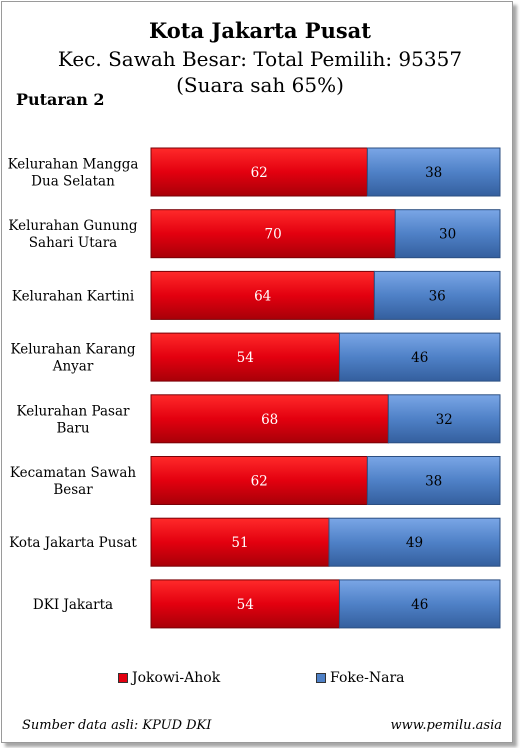 Image resolution: width=520 pixels, height=748 pixels. I want to click on round-label: Putaran 2, so click(60, 99).